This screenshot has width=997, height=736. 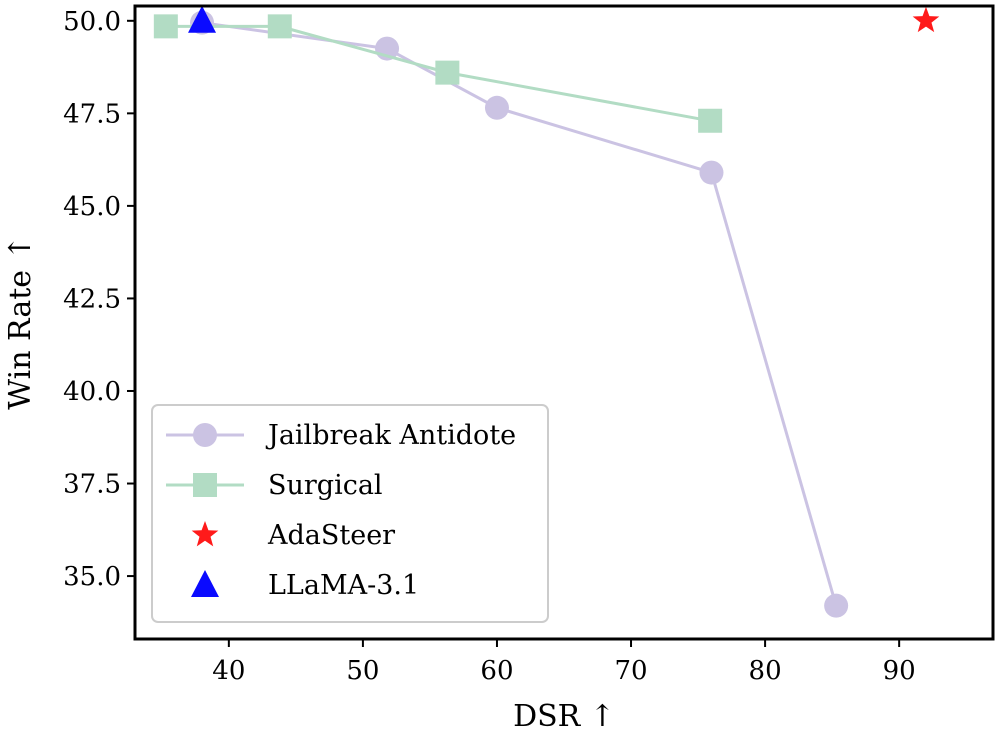 I want to click on x-tick-label: 50, so click(x=362, y=671).